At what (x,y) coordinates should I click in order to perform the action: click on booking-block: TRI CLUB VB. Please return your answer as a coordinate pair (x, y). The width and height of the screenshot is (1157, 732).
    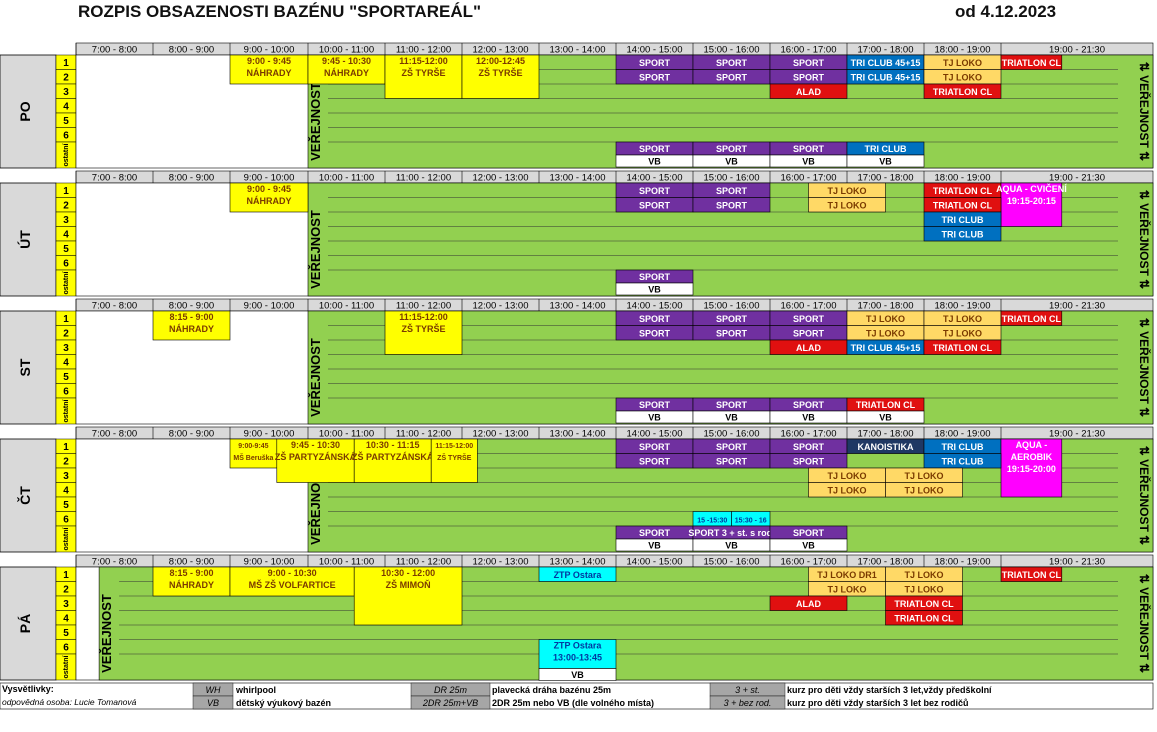
    Looking at the image, I should click on (885, 154).